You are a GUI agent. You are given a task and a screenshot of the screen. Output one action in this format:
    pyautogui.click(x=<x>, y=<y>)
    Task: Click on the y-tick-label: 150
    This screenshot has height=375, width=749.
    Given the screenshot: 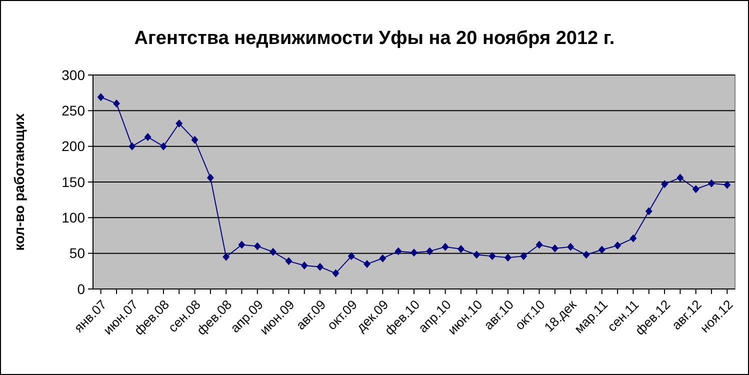 What is the action you would take?
    pyautogui.click(x=74, y=182)
    